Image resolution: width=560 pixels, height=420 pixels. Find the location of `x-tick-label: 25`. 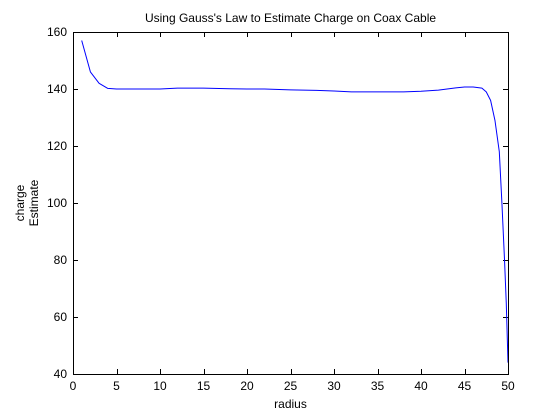

x-tick-label: 25 is located at coordinates (291, 386).